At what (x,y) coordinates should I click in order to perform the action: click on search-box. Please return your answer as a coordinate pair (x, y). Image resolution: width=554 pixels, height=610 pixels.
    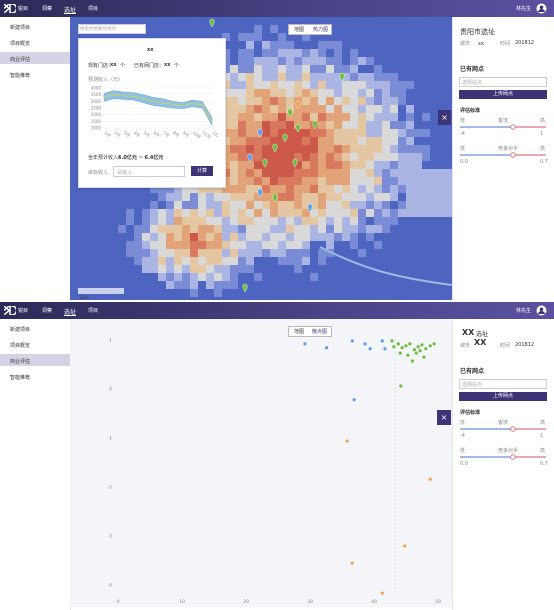
    Looking at the image, I should click on (112, 29).